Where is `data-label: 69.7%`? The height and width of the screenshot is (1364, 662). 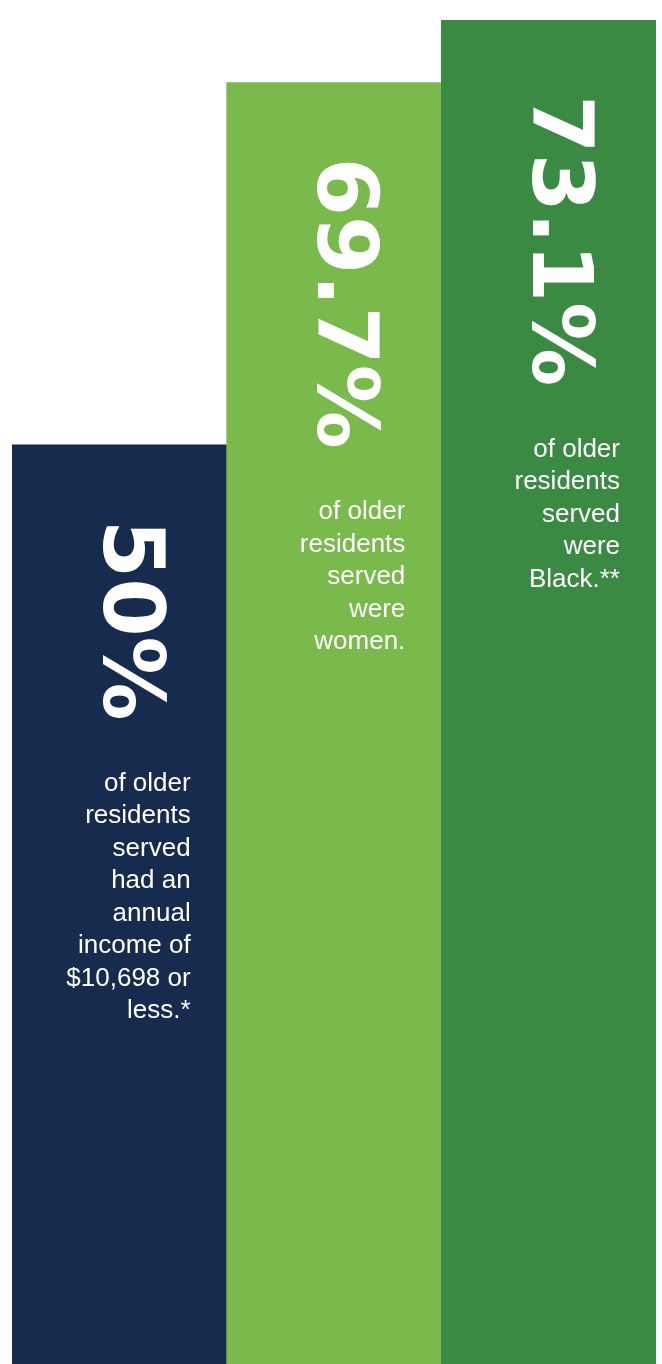
data-label: 69.7% is located at coordinates (347, 303).